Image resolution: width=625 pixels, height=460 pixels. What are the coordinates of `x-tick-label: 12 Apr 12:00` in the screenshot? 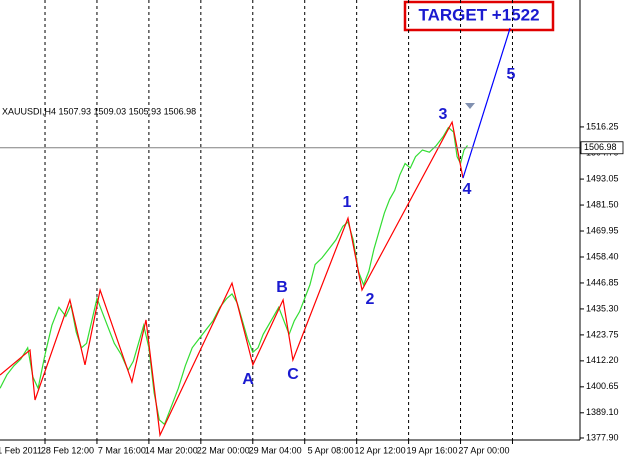 It's located at (380, 450).